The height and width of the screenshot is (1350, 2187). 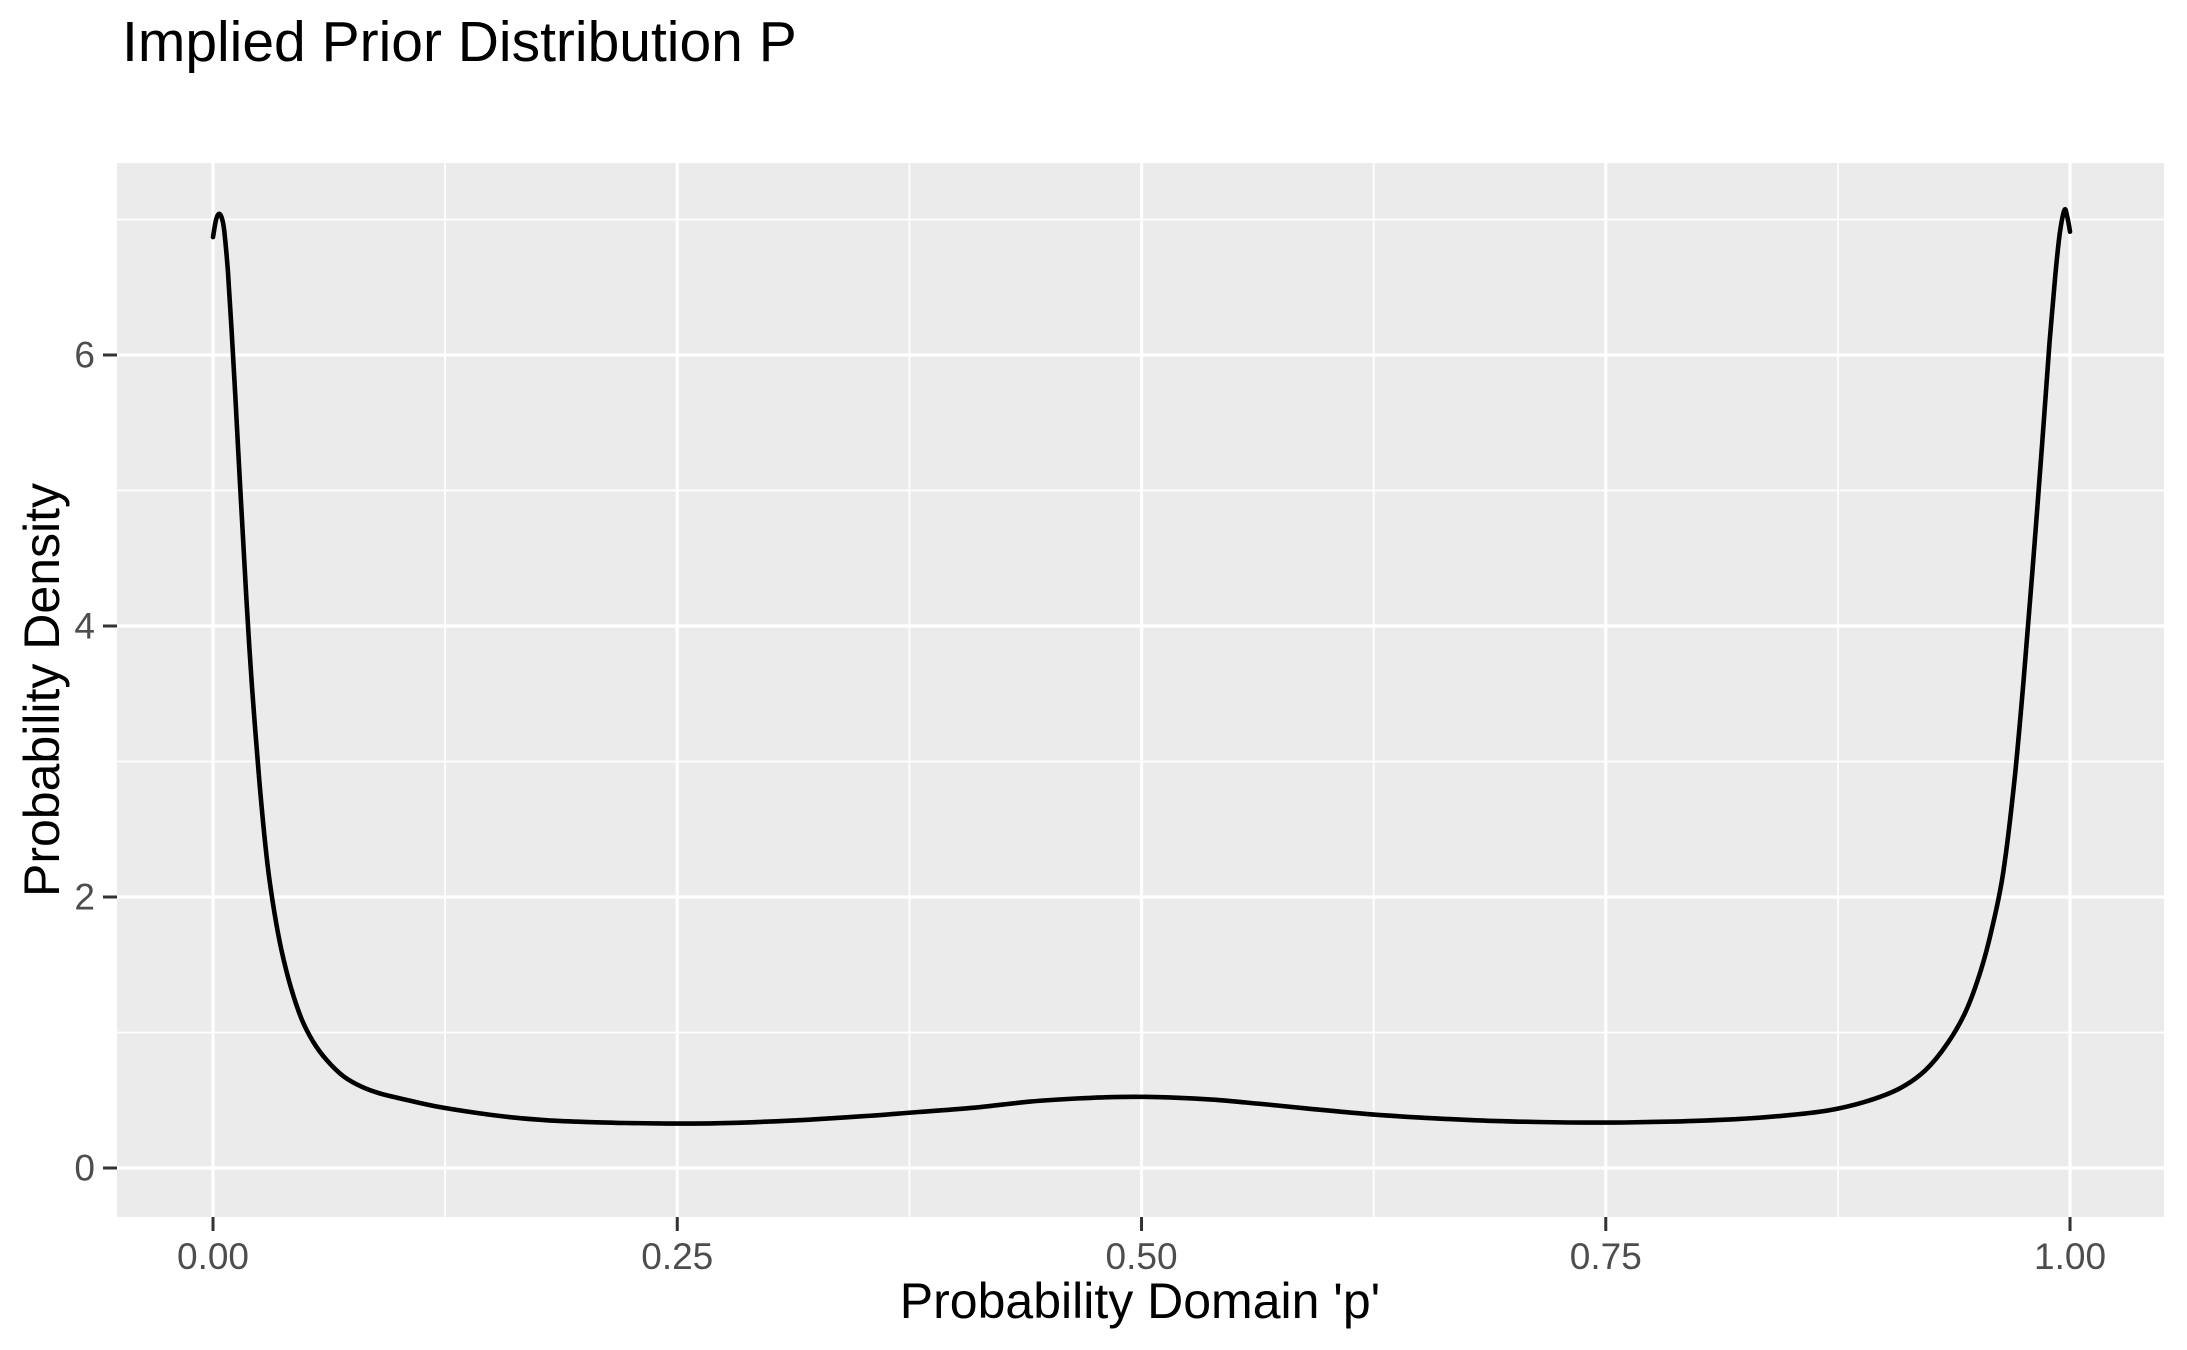 I want to click on y-axis-tick-label: 2, so click(x=84, y=897).